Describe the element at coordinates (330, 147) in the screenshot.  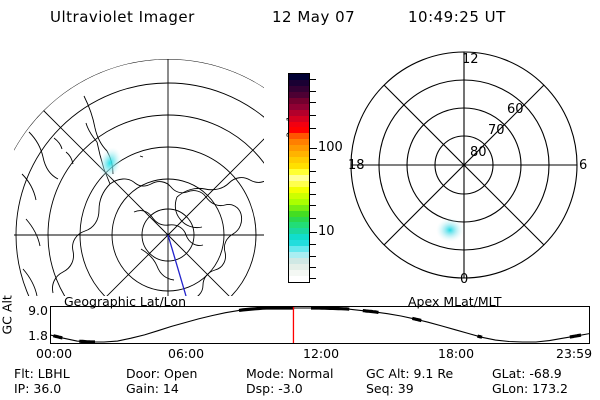
I see `colorbar-tick-label: 100` at that location.